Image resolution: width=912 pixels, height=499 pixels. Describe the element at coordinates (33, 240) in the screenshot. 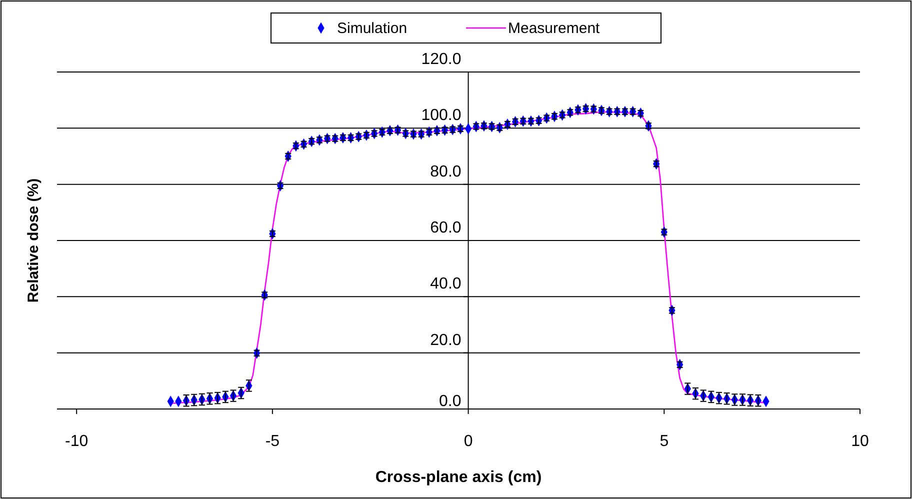

I see `y-axis-title: Relative dose (%)` at that location.